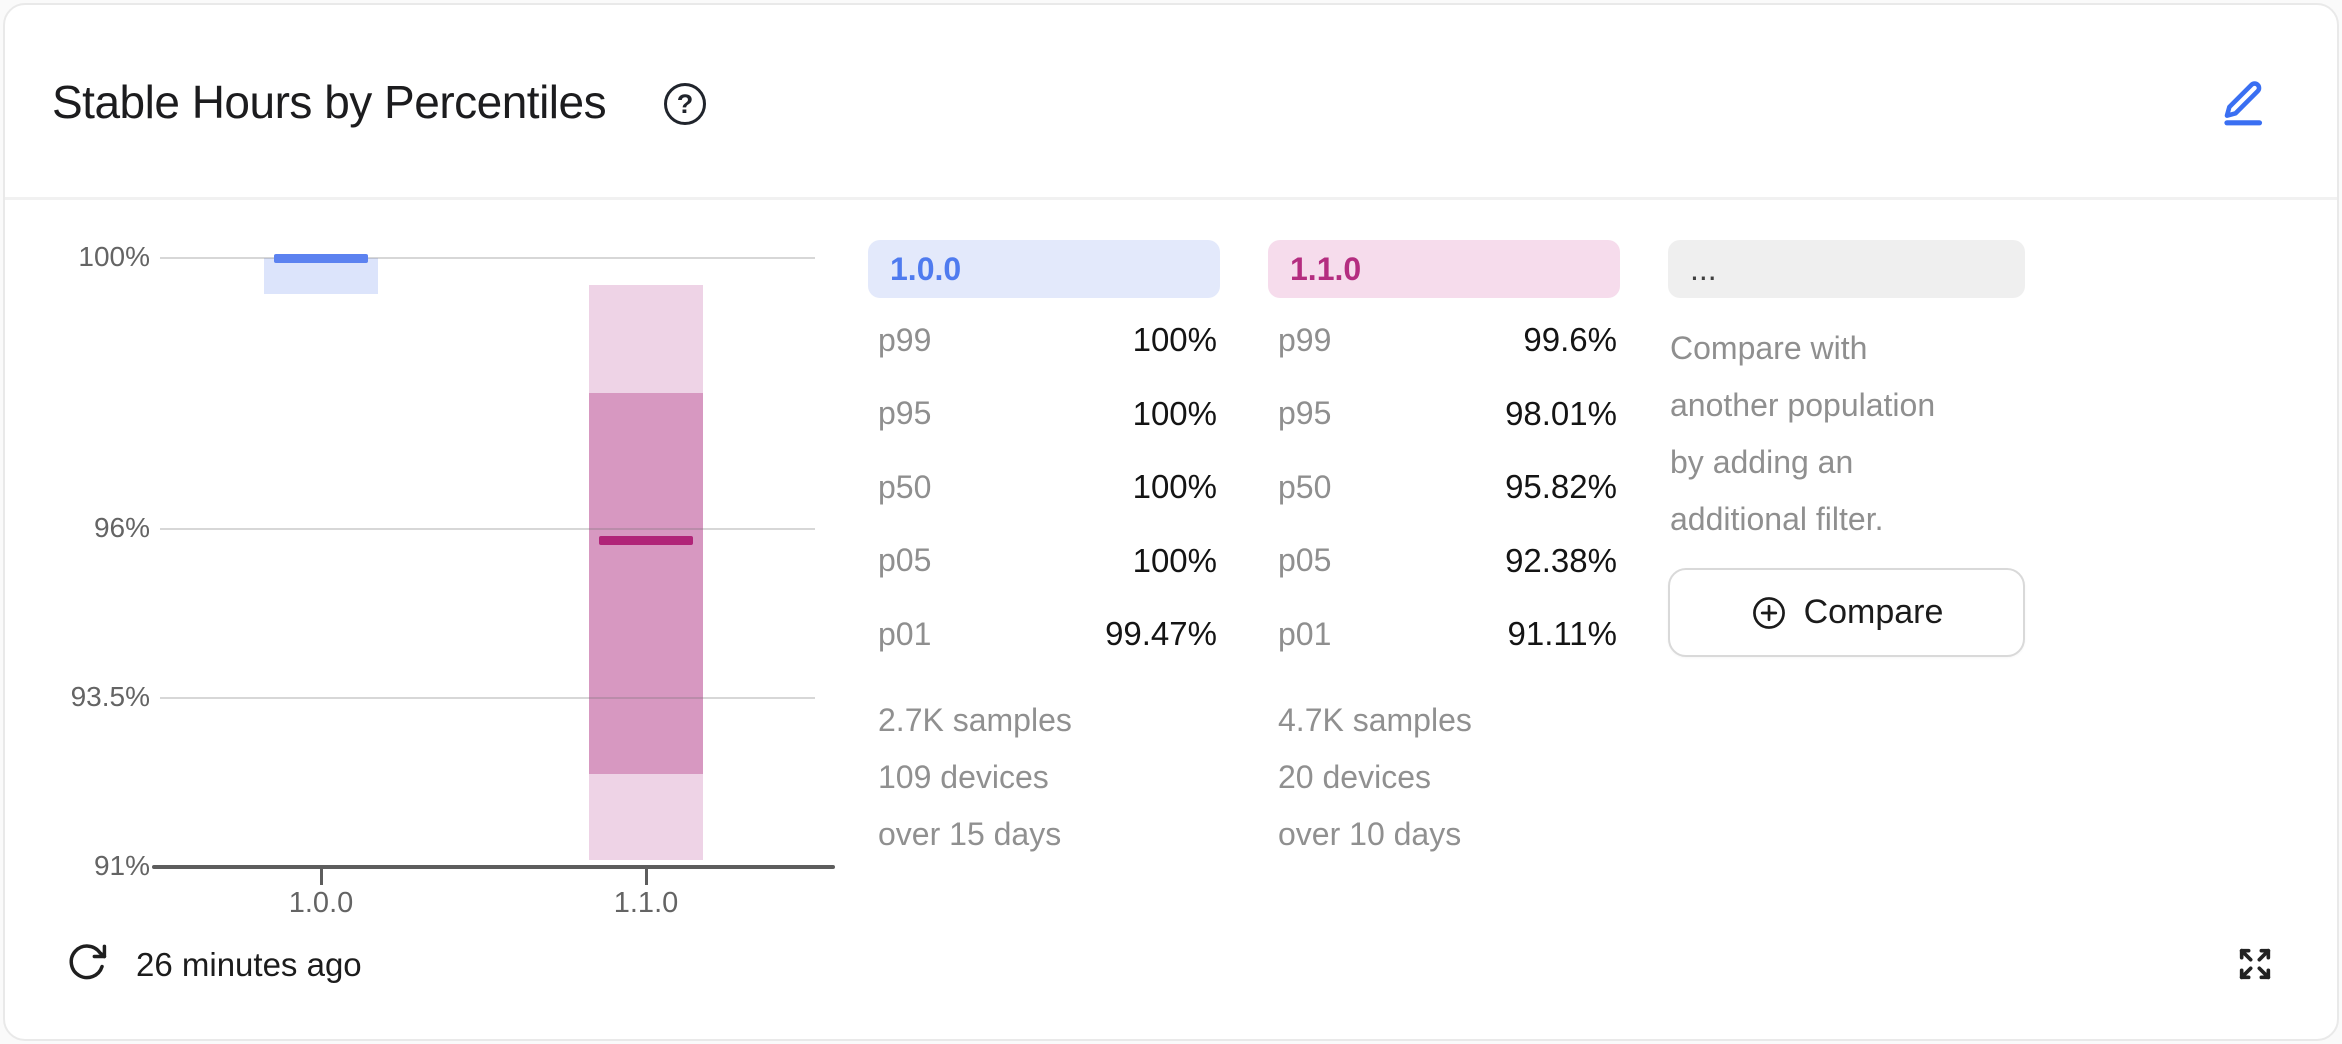 This screenshot has height=1044, width=2342. Describe the element at coordinates (1370, 834) in the screenshot. I see `duration-text: over 10 days` at that location.